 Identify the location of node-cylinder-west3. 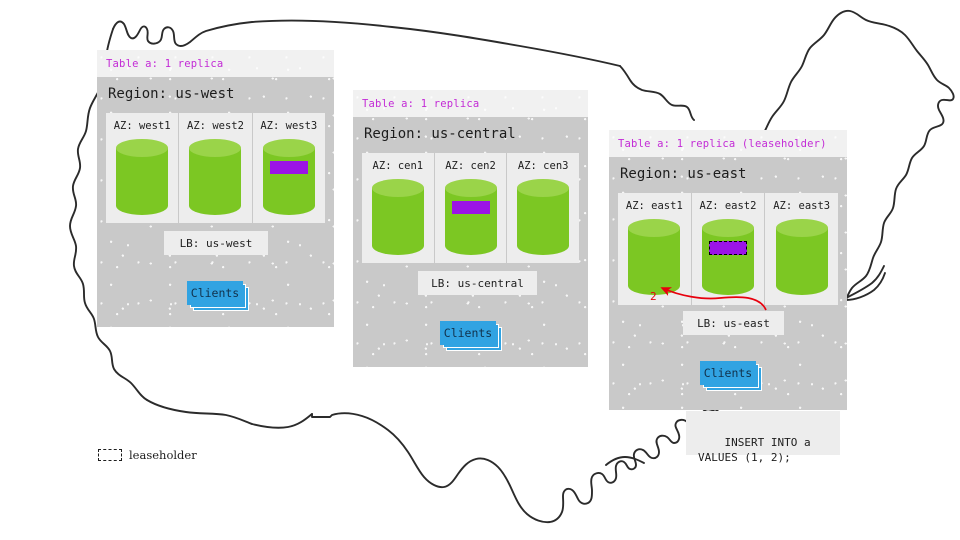
(288, 177).